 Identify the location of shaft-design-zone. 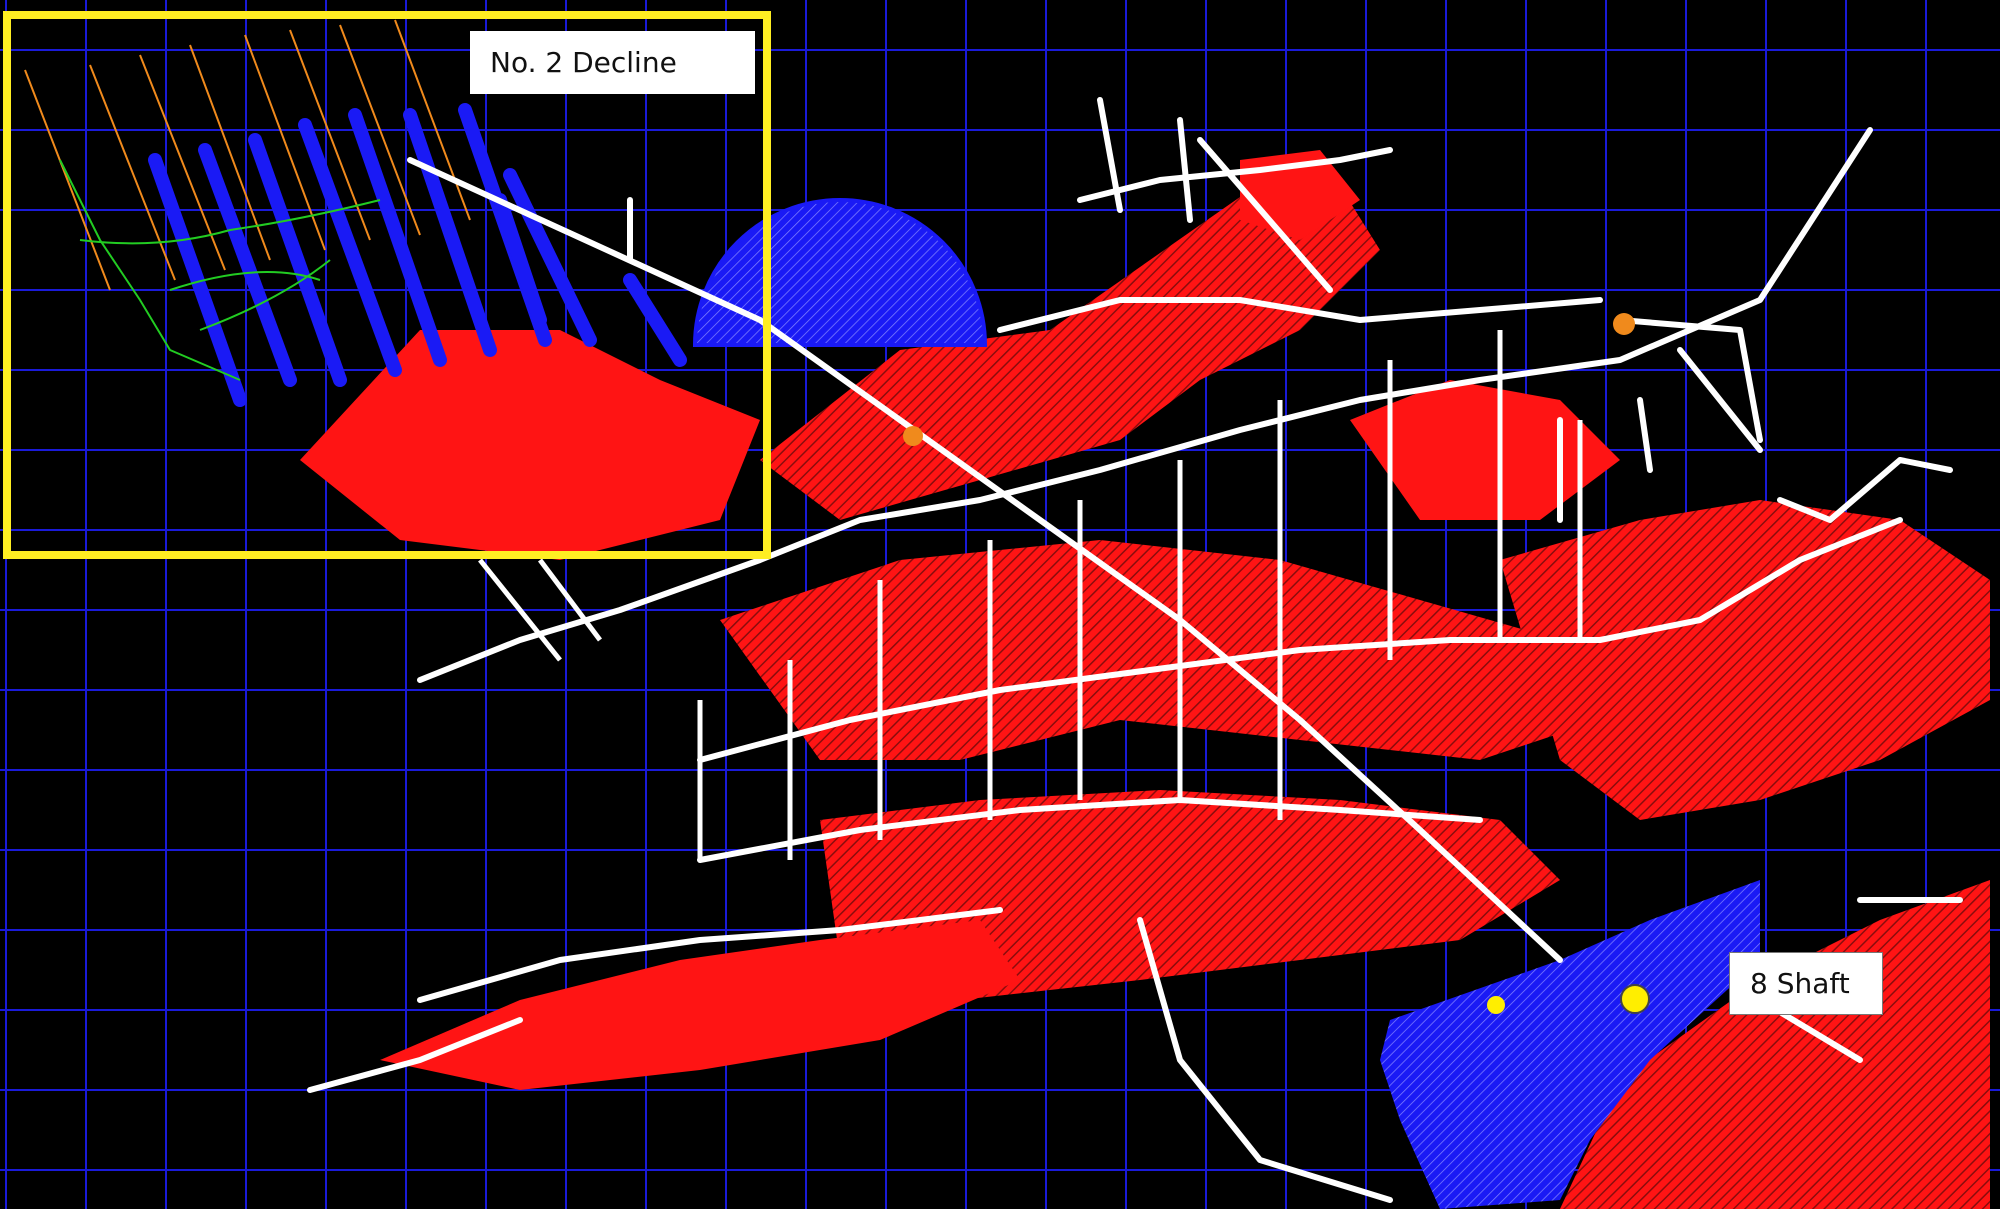
(1570, 1044).